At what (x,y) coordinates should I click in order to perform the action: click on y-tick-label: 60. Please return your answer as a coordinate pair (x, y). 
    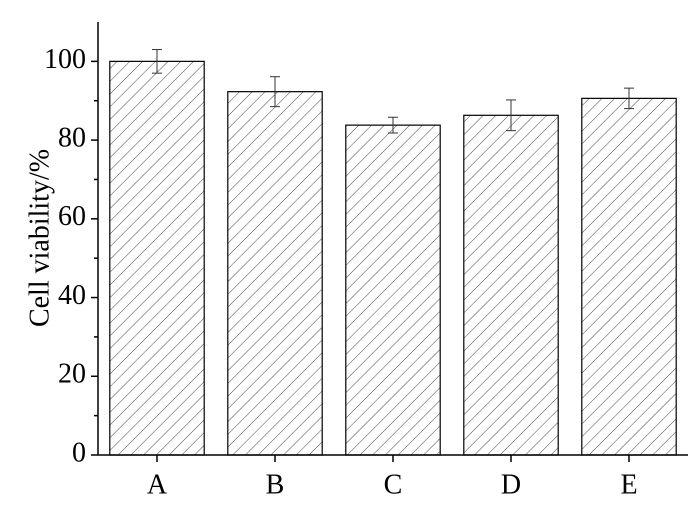
    Looking at the image, I should click on (72, 216).